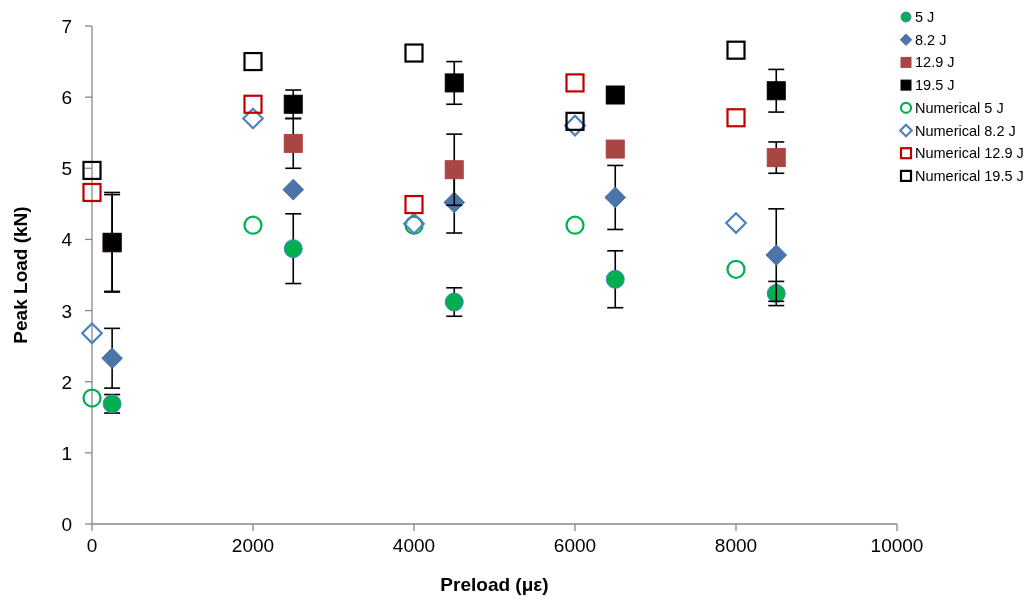 Image resolution: width=1034 pixels, height=601 pixels. What do you see at coordinates (965, 130) in the screenshot?
I see `legend-label: Numerical 8.2 J` at bounding box center [965, 130].